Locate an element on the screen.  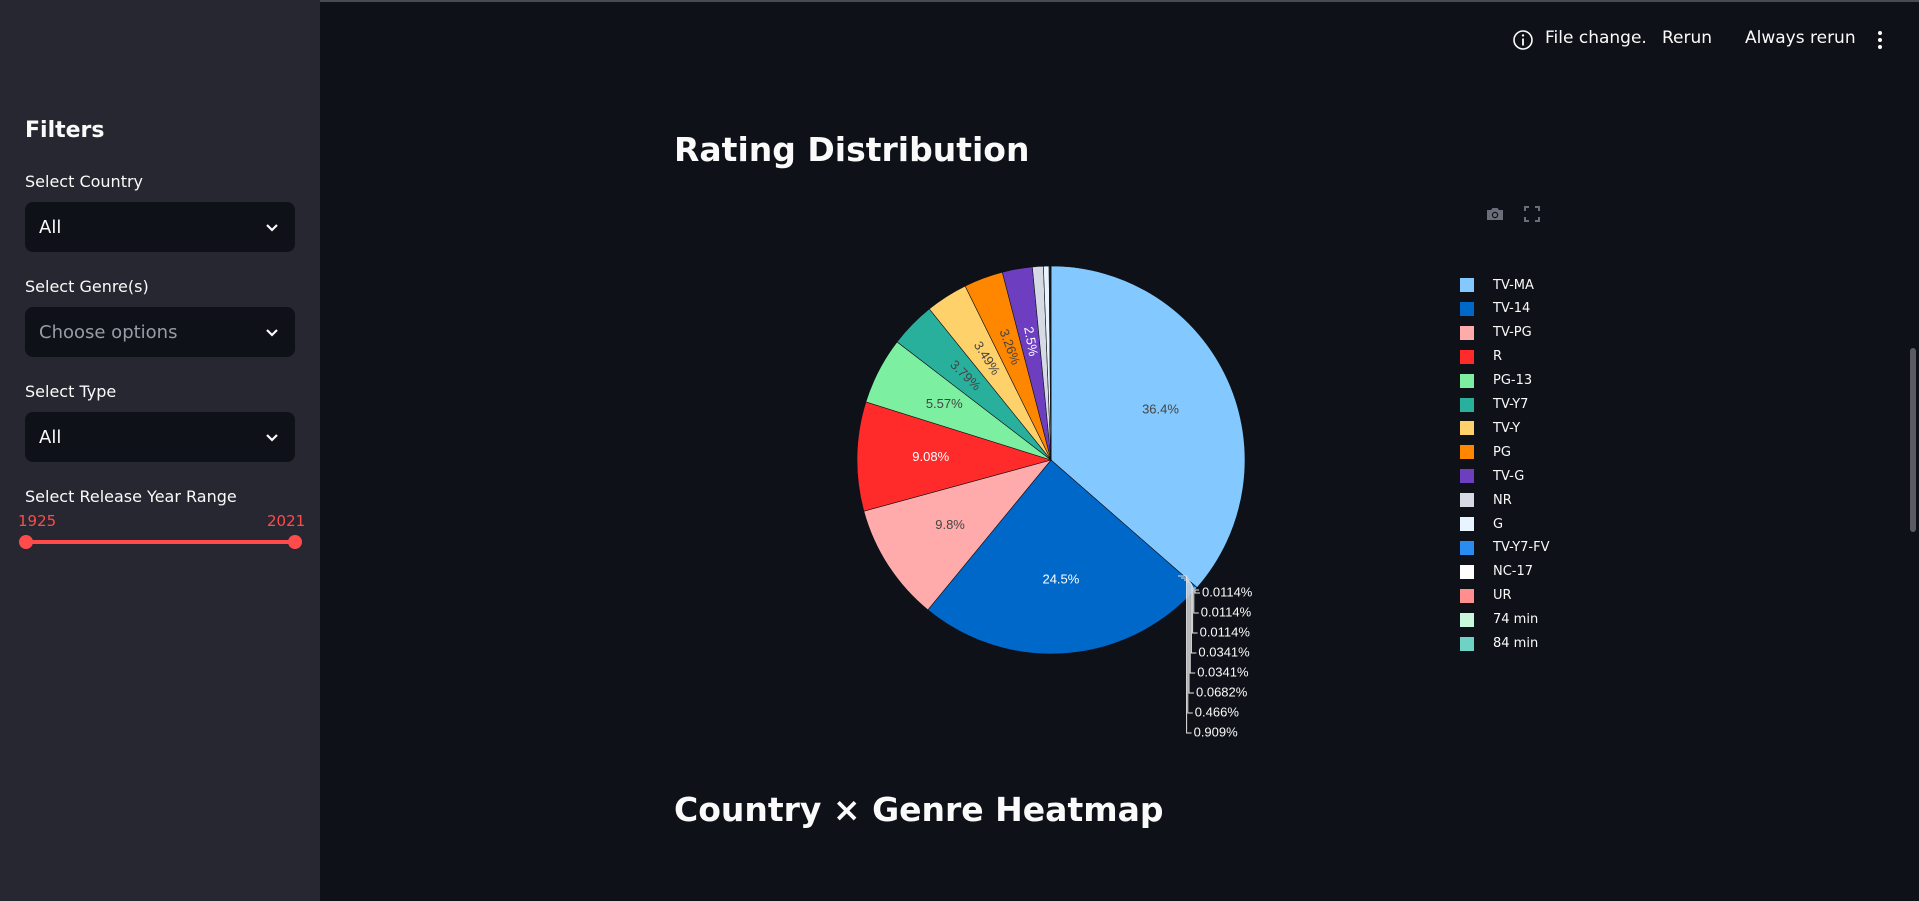
pie-outside-label: 0.0682% is located at coordinates (1222, 691).